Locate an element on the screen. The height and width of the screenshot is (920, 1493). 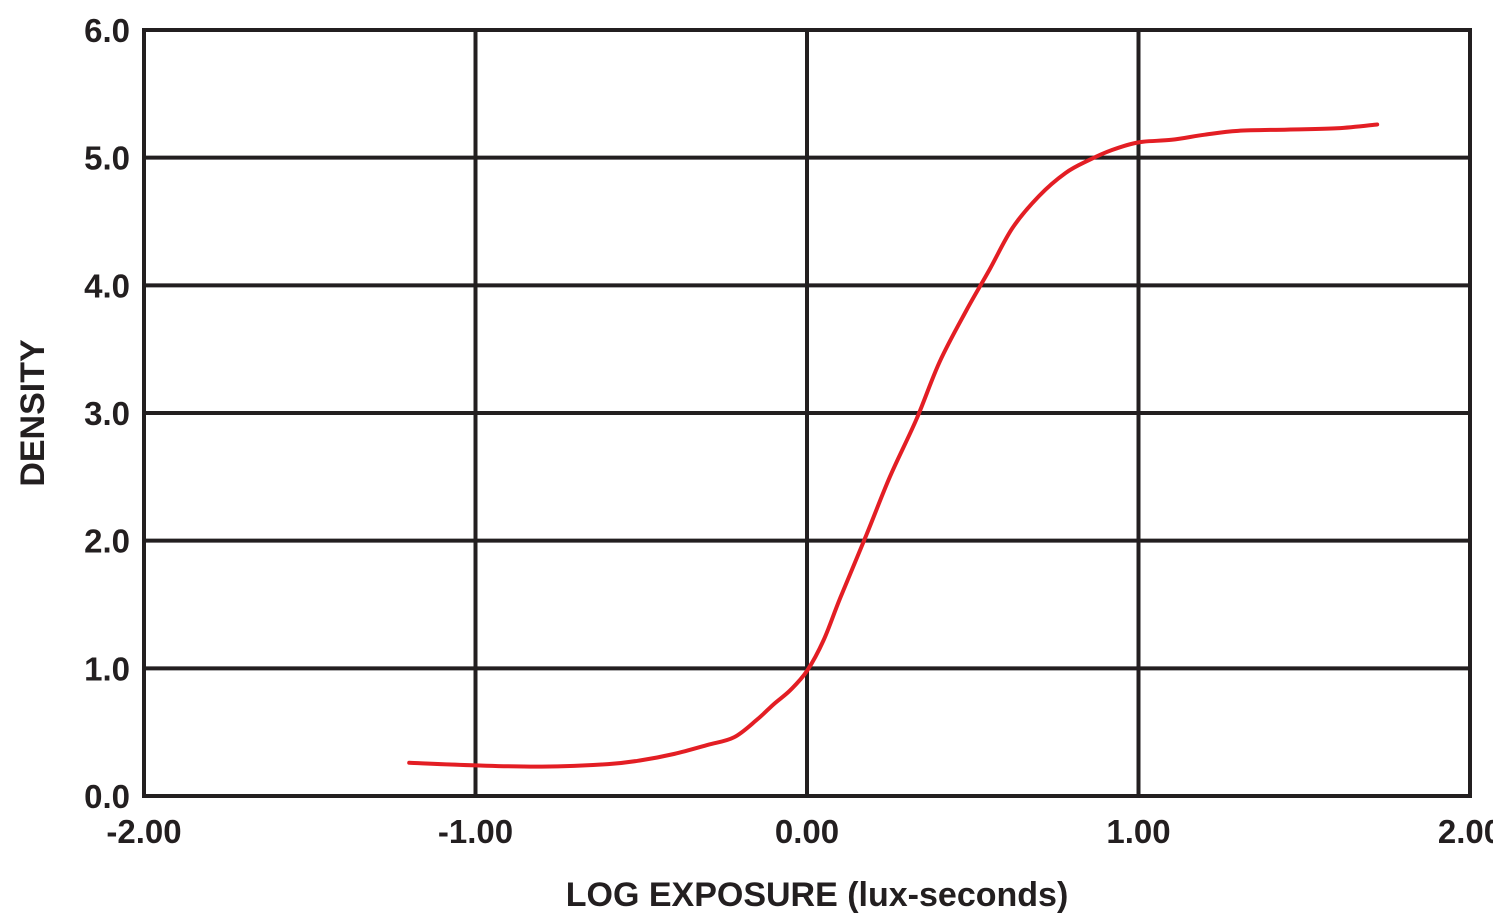
y-tick-labels: 0.0 1.0 2.0 3.0 4.0 5.0 6.0 is located at coordinates (107, 413).